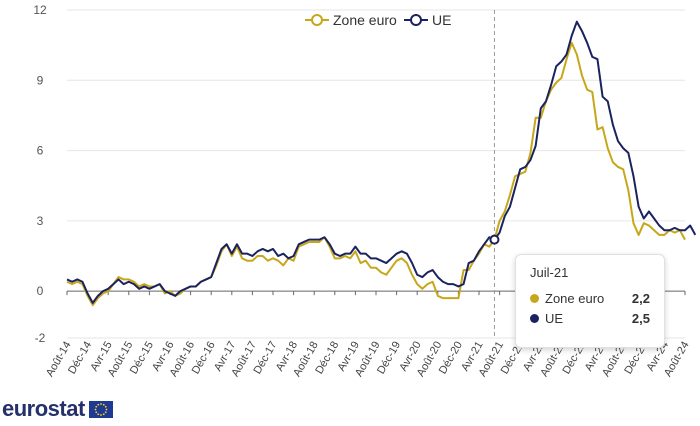 The width and height of the screenshot is (700, 426). What do you see at coordinates (441, 20) in the screenshot?
I see `legend-label-ue: UE` at bounding box center [441, 20].